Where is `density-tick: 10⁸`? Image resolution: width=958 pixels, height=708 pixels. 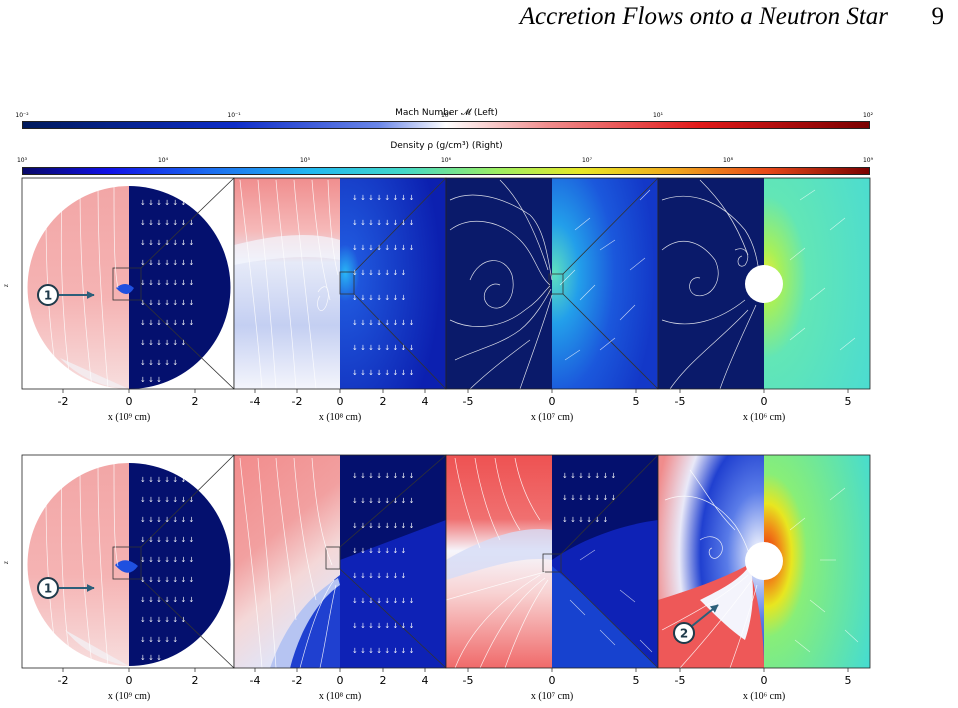 density-tick: 10⁸ is located at coordinates (728, 160).